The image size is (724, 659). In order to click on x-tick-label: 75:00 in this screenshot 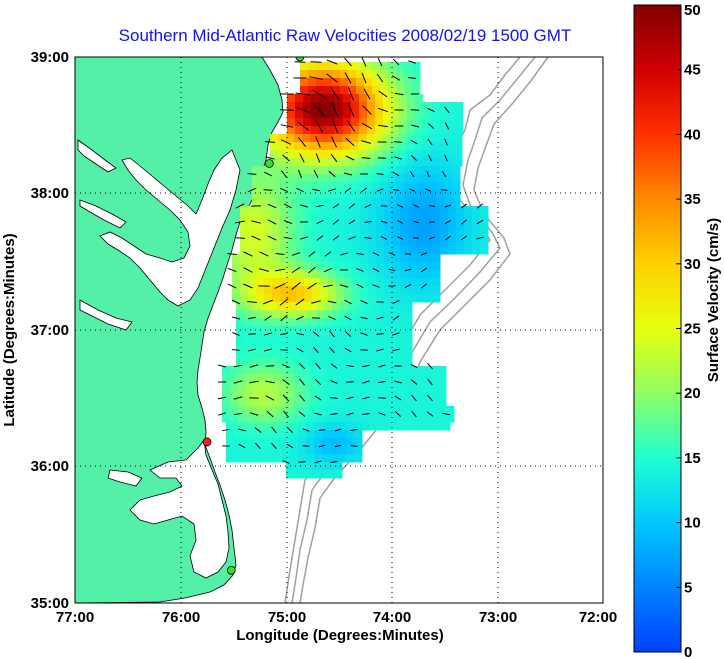, I will do `click(287, 617)`.